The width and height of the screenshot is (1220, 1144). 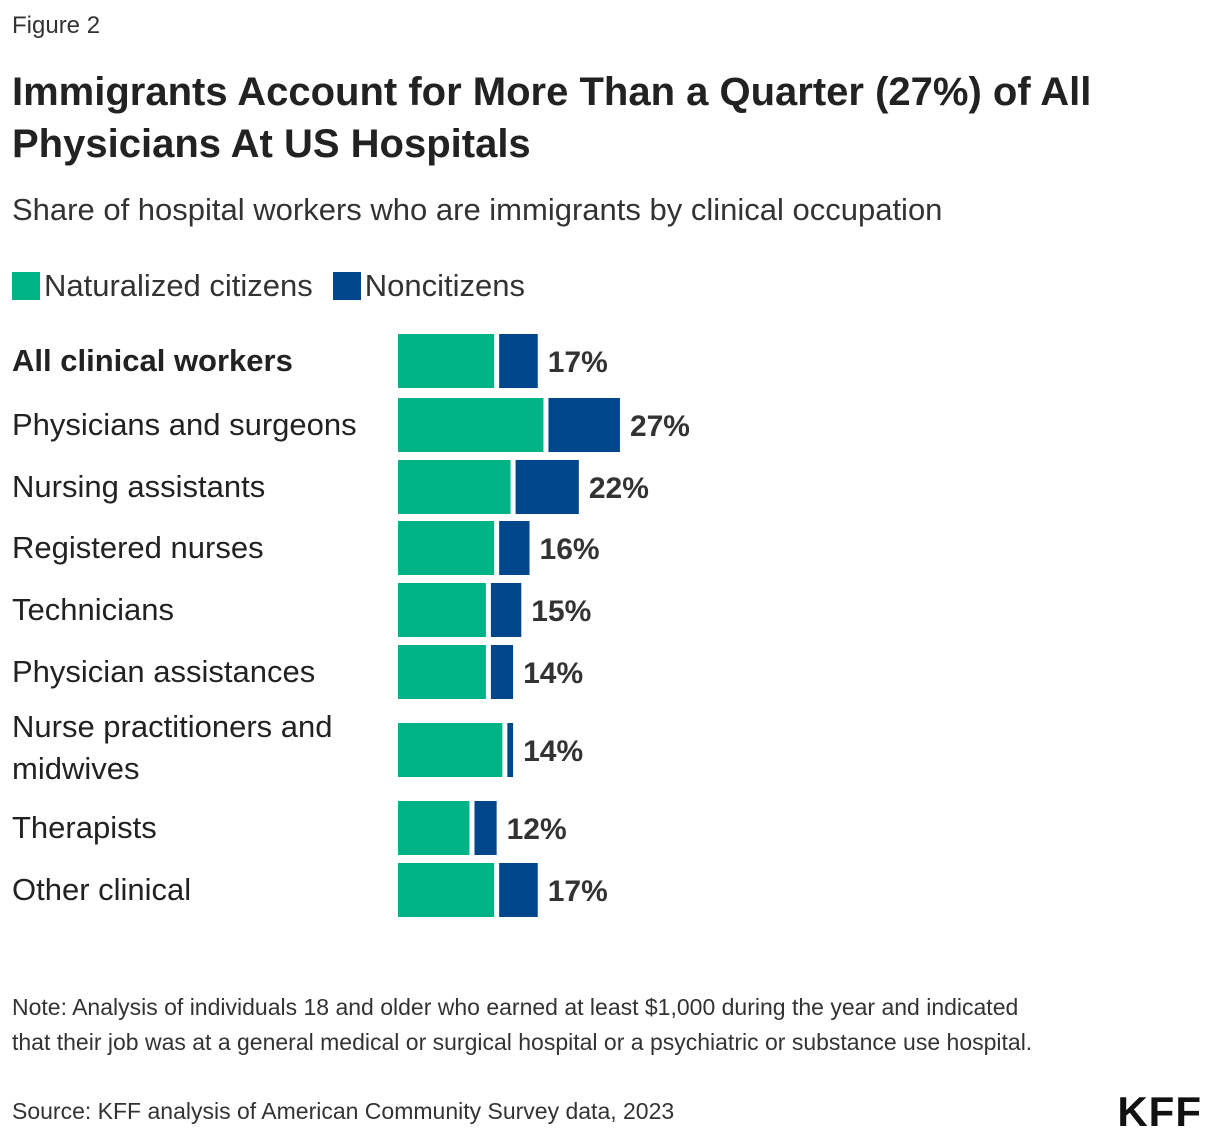 I want to click on category-label: Registered nurses, so click(x=138, y=547).